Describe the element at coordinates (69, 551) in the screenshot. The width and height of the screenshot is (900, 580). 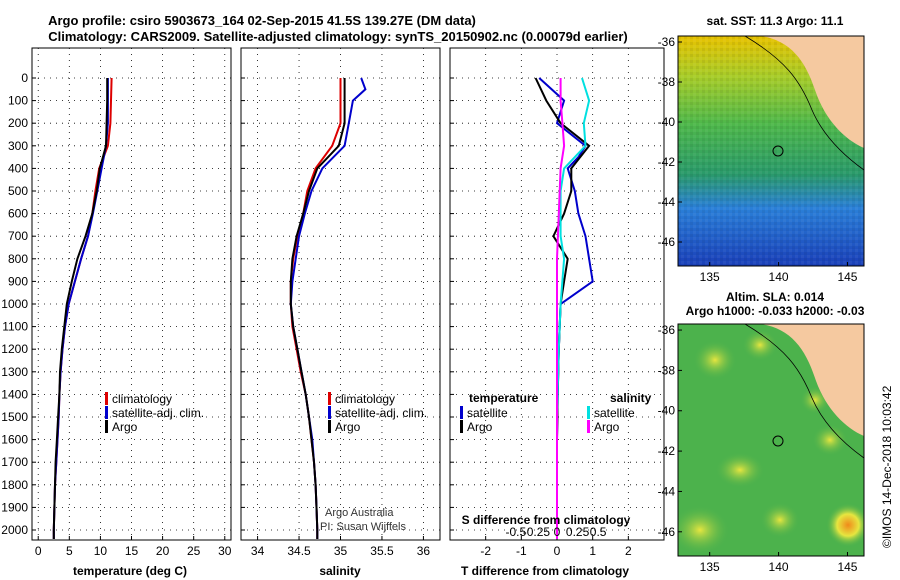
I see `x-tick-label: 5` at that location.